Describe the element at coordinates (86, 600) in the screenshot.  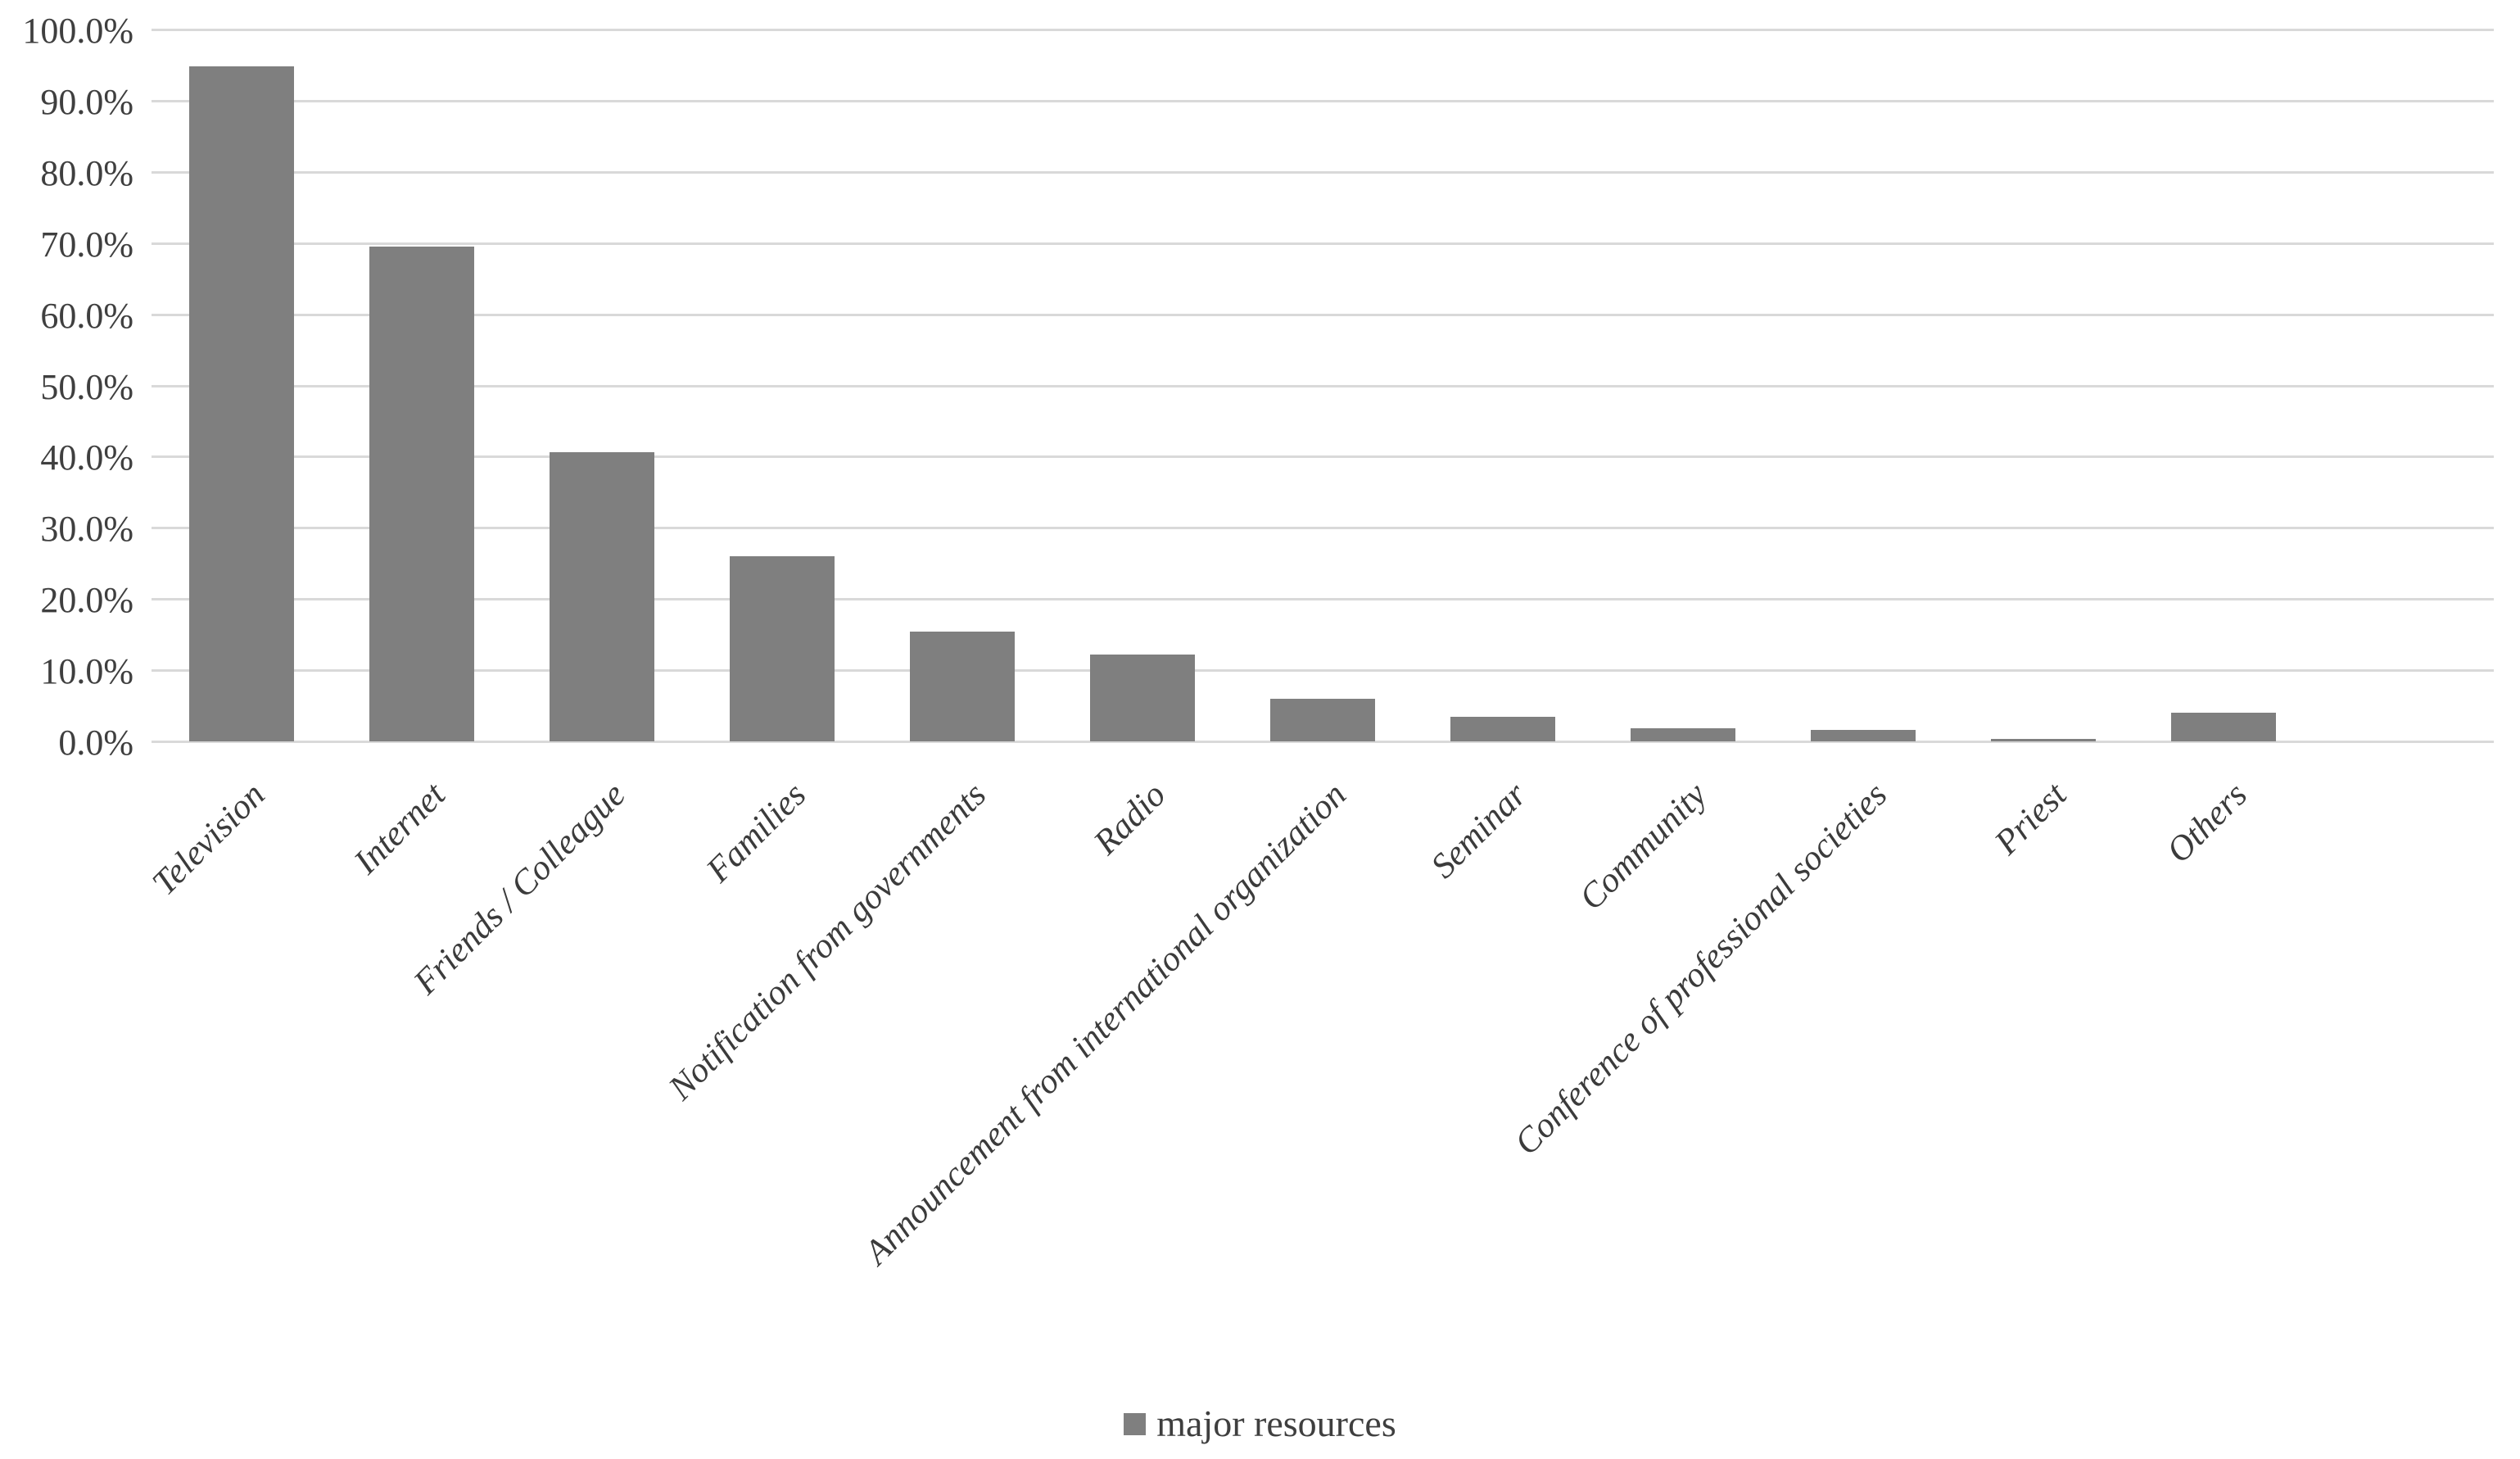
I see `y-tick-label: 20.0%` at that location.